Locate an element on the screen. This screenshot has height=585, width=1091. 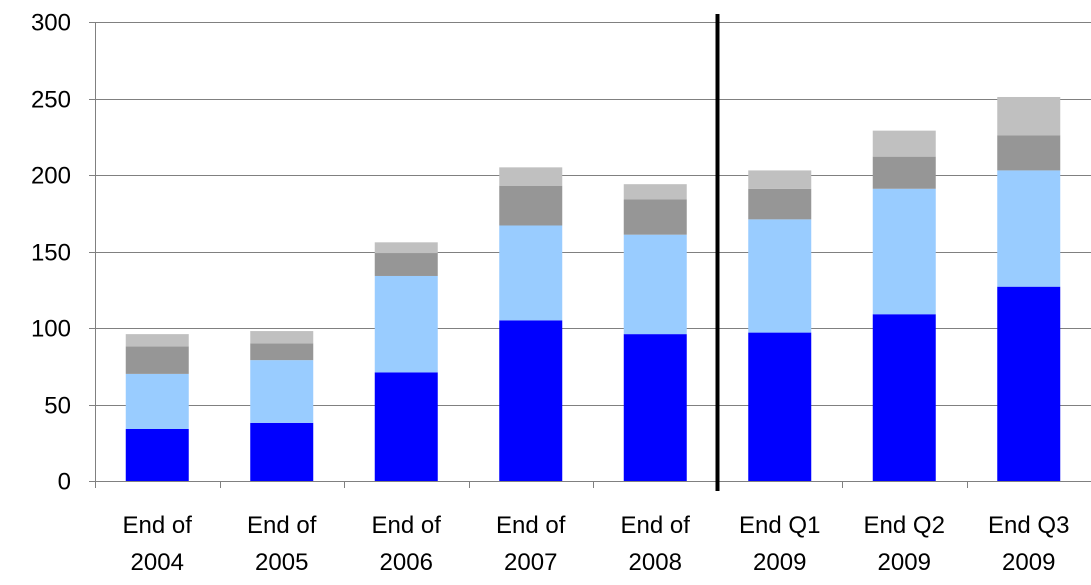
y-tick-label: 200 is located at coordinates (51, 176).